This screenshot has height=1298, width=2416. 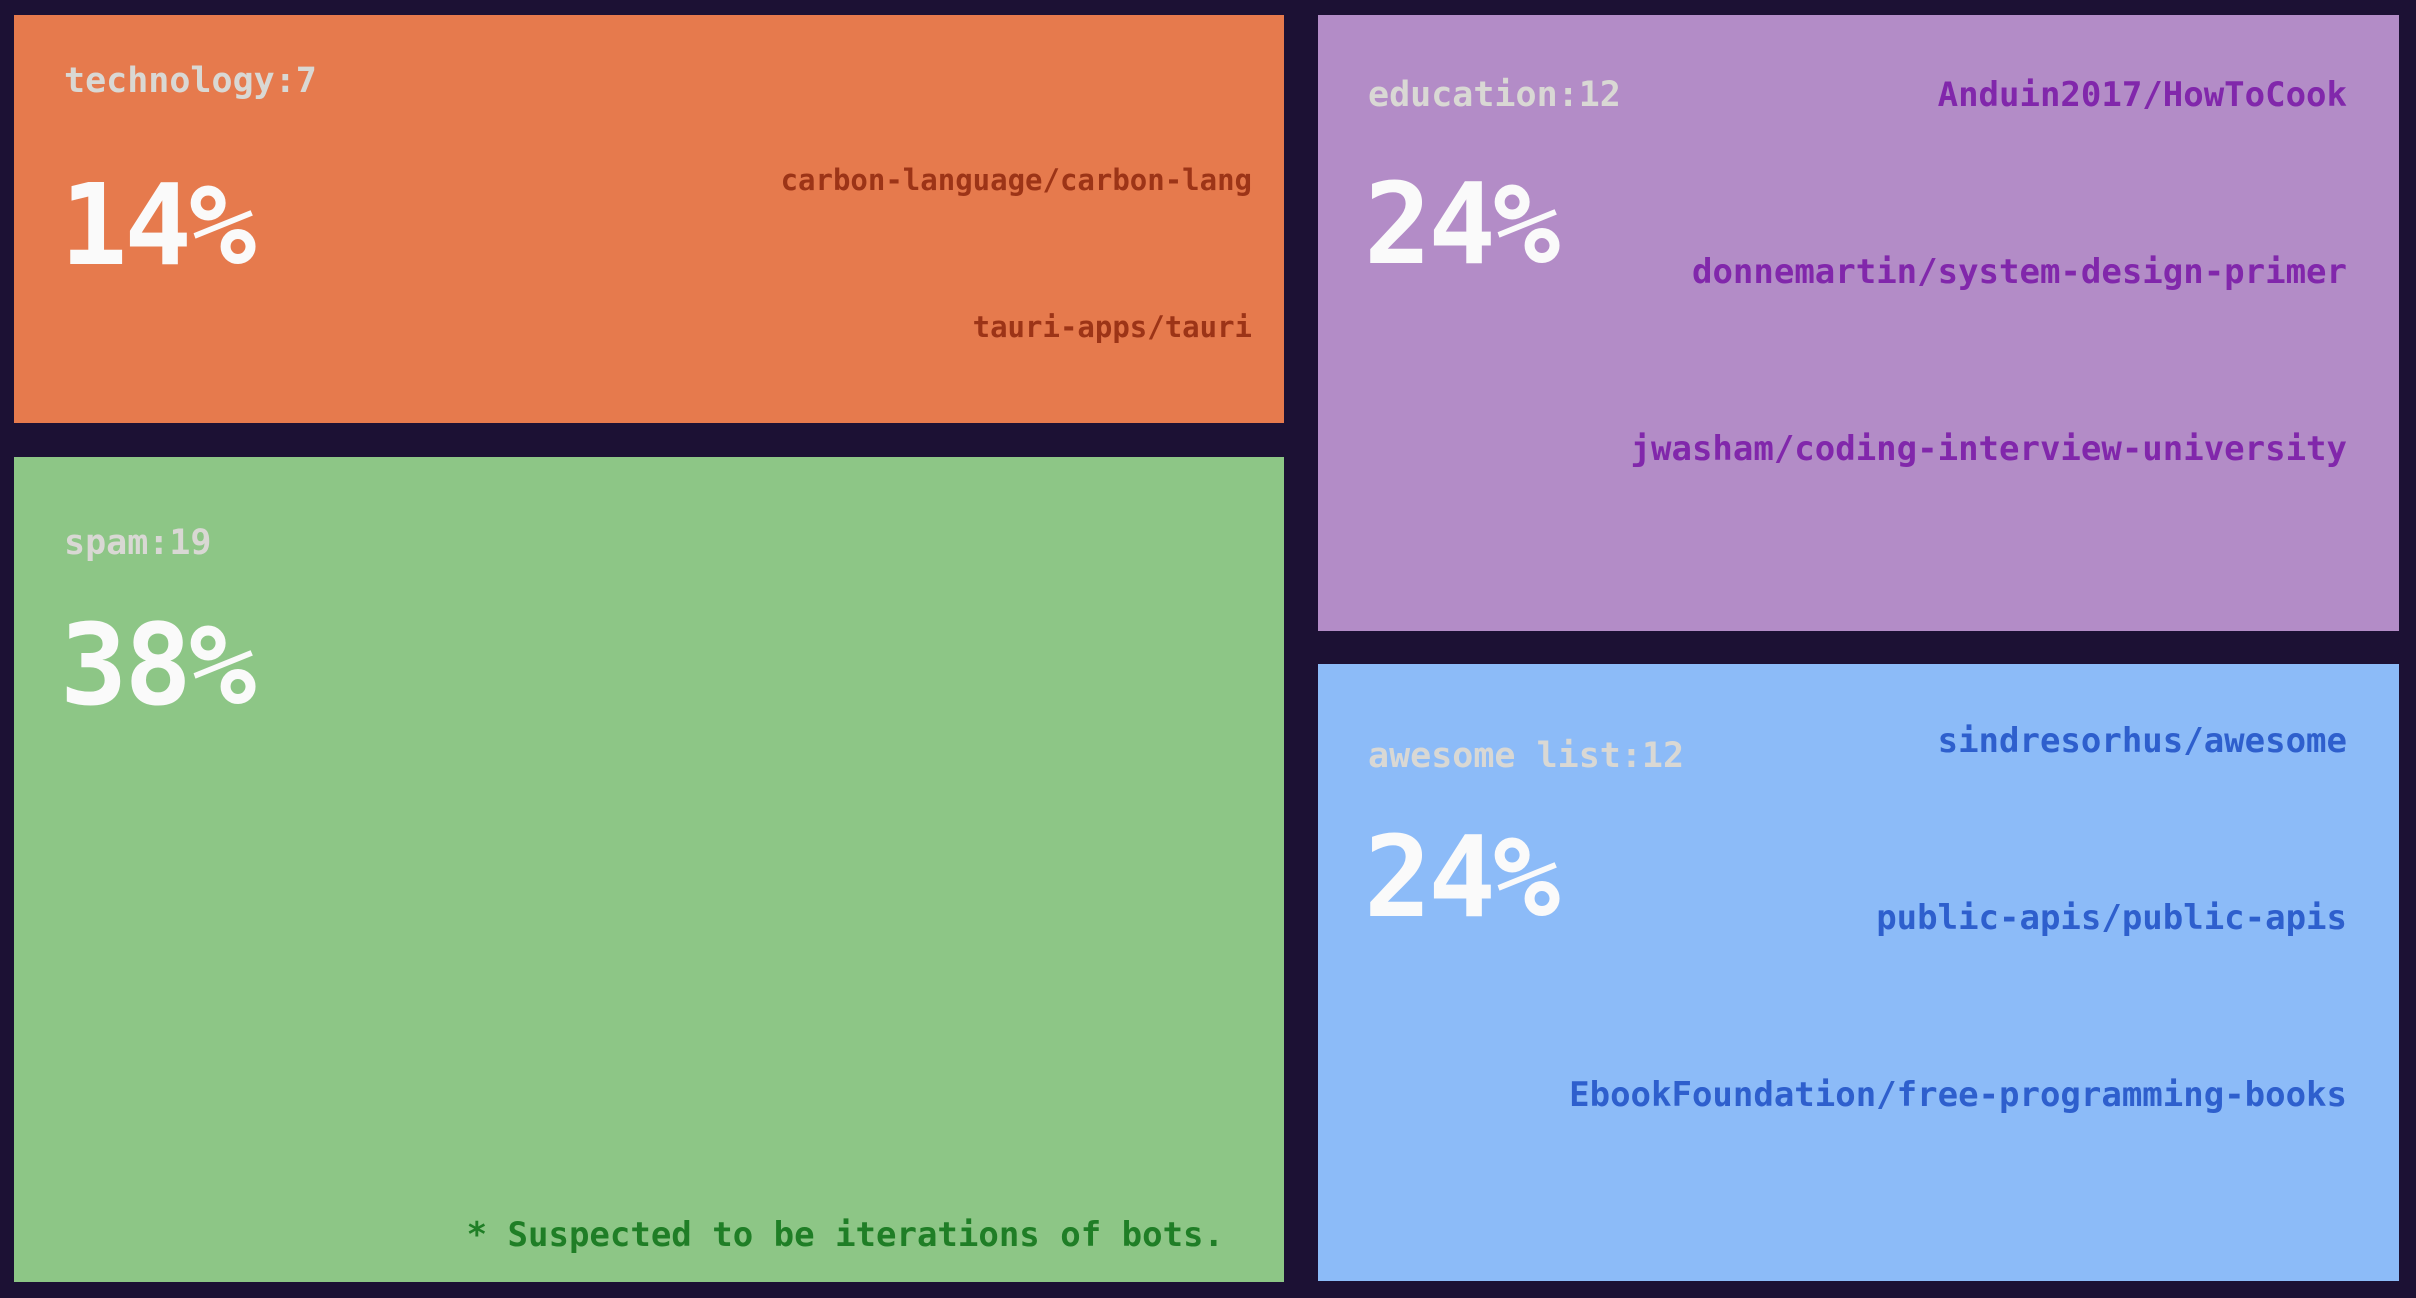 I want to click on repo-item: Anduin2017/HowToCook, so click(x=2142, y=95).